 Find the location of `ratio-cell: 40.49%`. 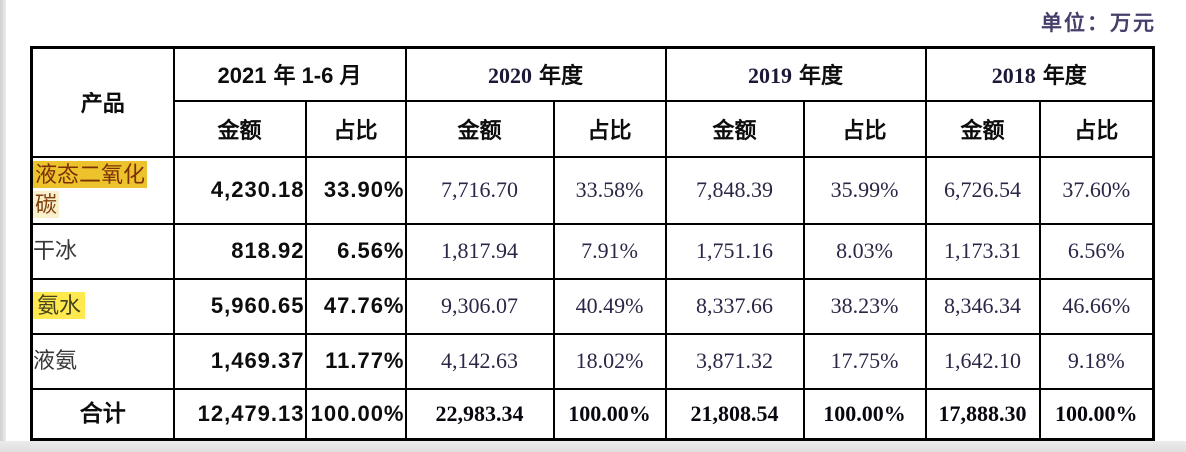

ratio-cell: 40.49% is located at coordinates (609, 306).